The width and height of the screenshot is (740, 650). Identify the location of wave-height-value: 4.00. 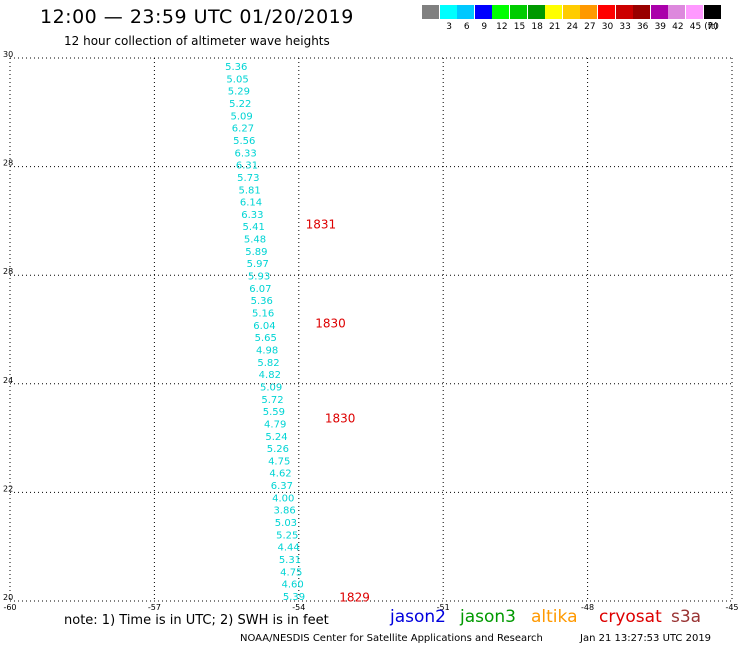
(283, 498).